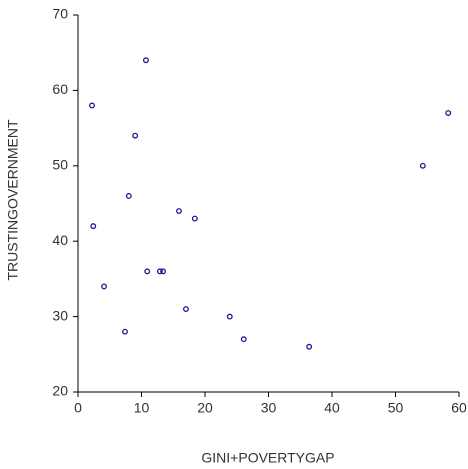 This screenshot has height=469, width=468. I want to click on x-tick-label: 40, so click(332, 408).